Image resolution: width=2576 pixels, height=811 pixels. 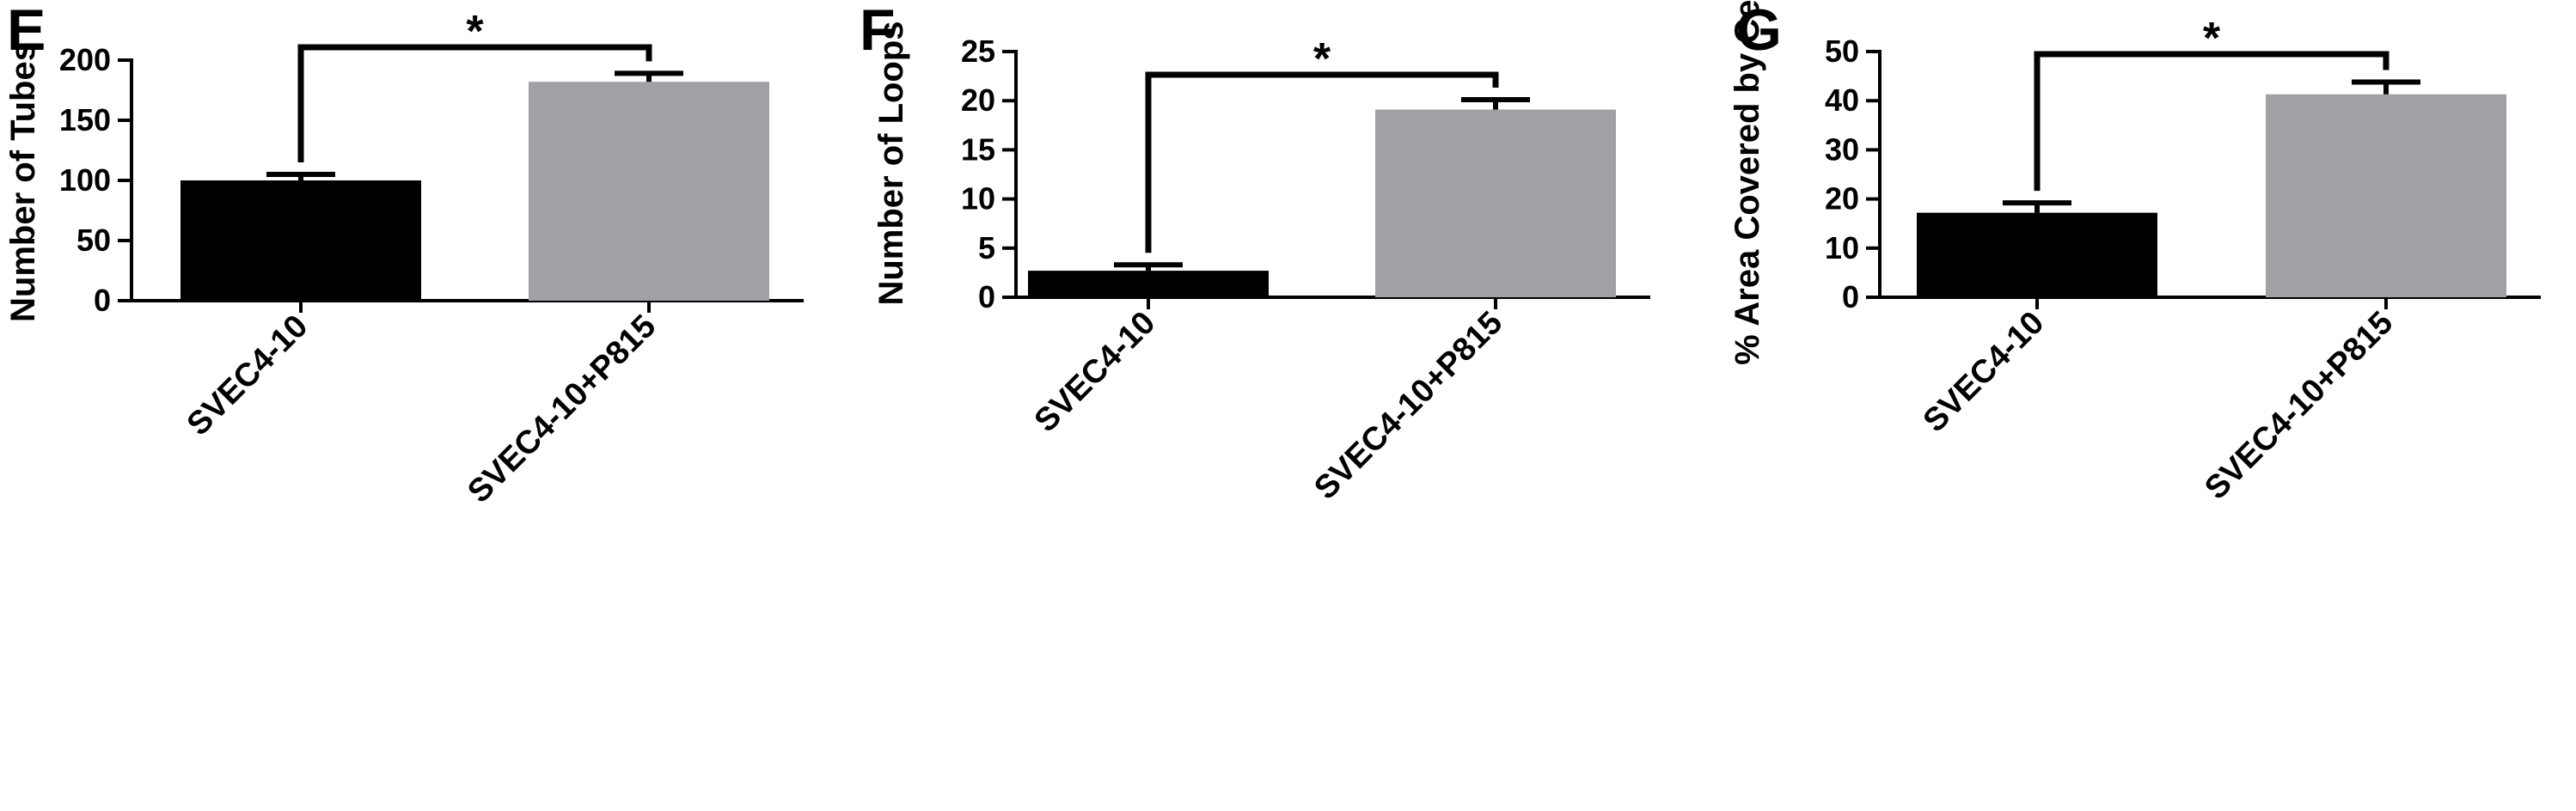 I want to click on y-tick-label: 15, so click(x=978, y=149).